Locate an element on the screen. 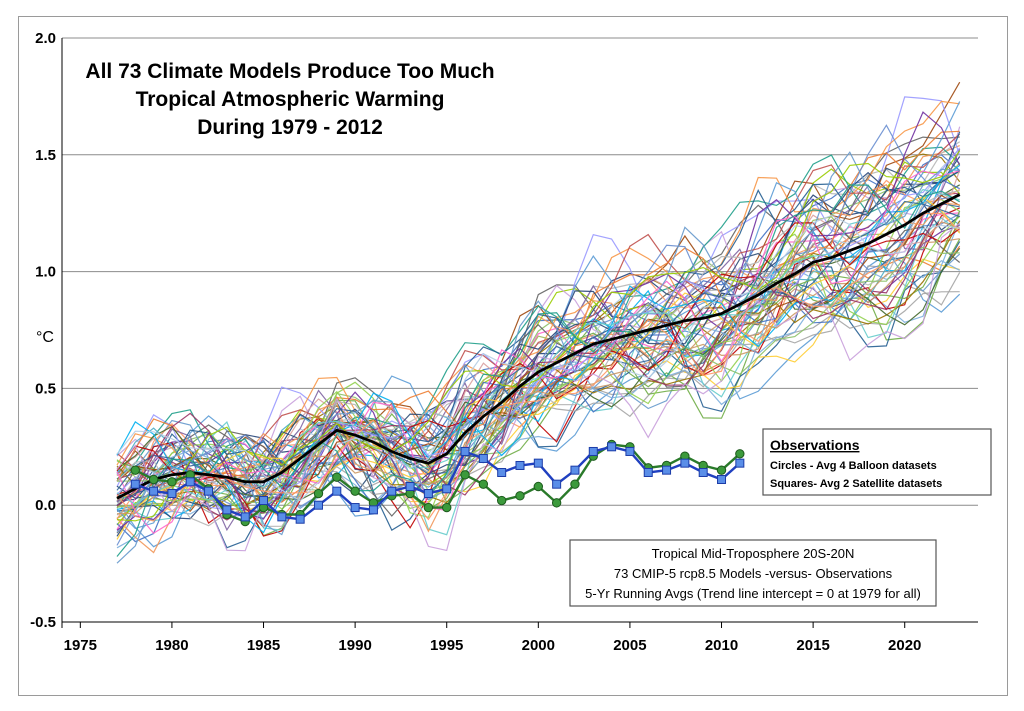  title-line-2: Tropical Atmospheric Warming is located at coordinates (290, 99).